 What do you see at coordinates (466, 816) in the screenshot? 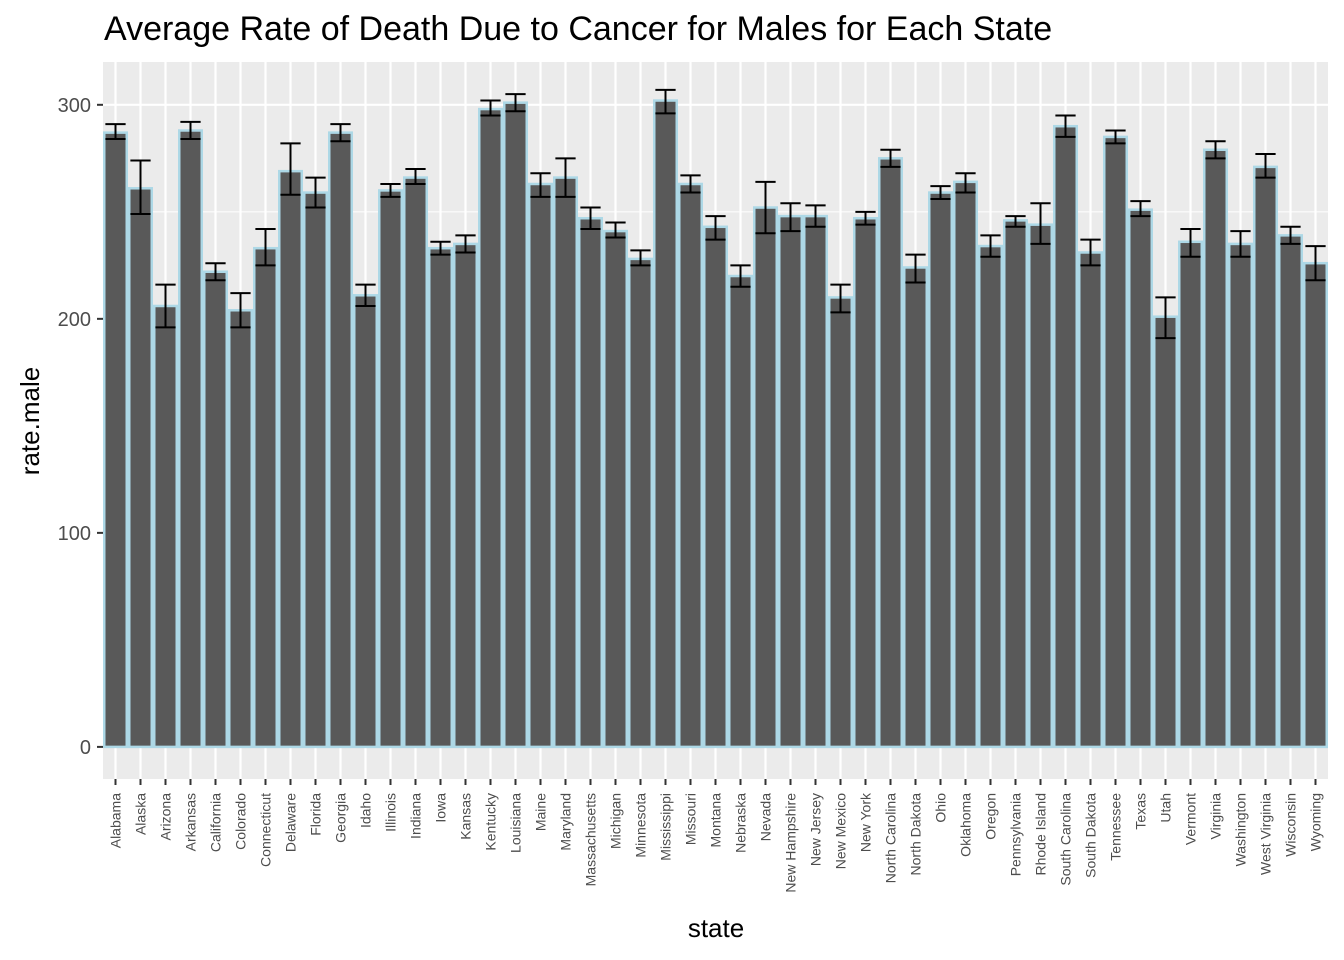
I see `x-tick-label: Kansas` at bounding box center [466, 816].